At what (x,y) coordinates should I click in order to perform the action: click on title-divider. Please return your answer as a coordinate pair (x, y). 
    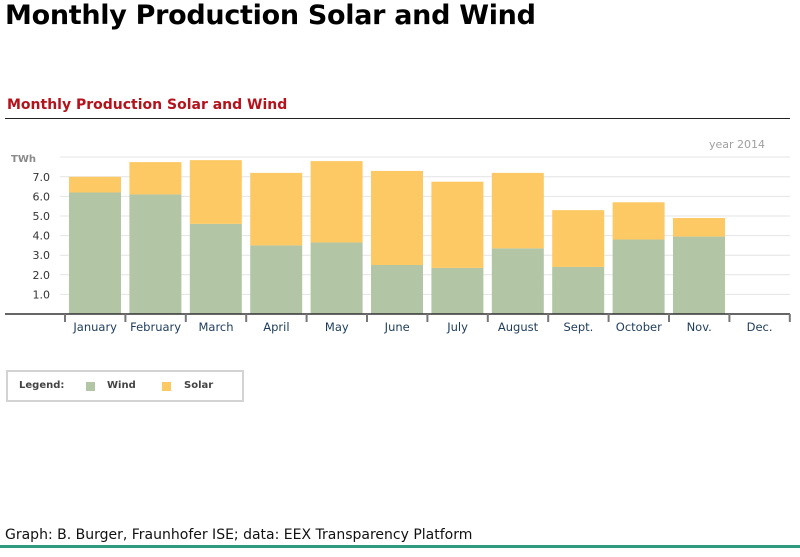
    Looking at the image, I should click on (397, 118).